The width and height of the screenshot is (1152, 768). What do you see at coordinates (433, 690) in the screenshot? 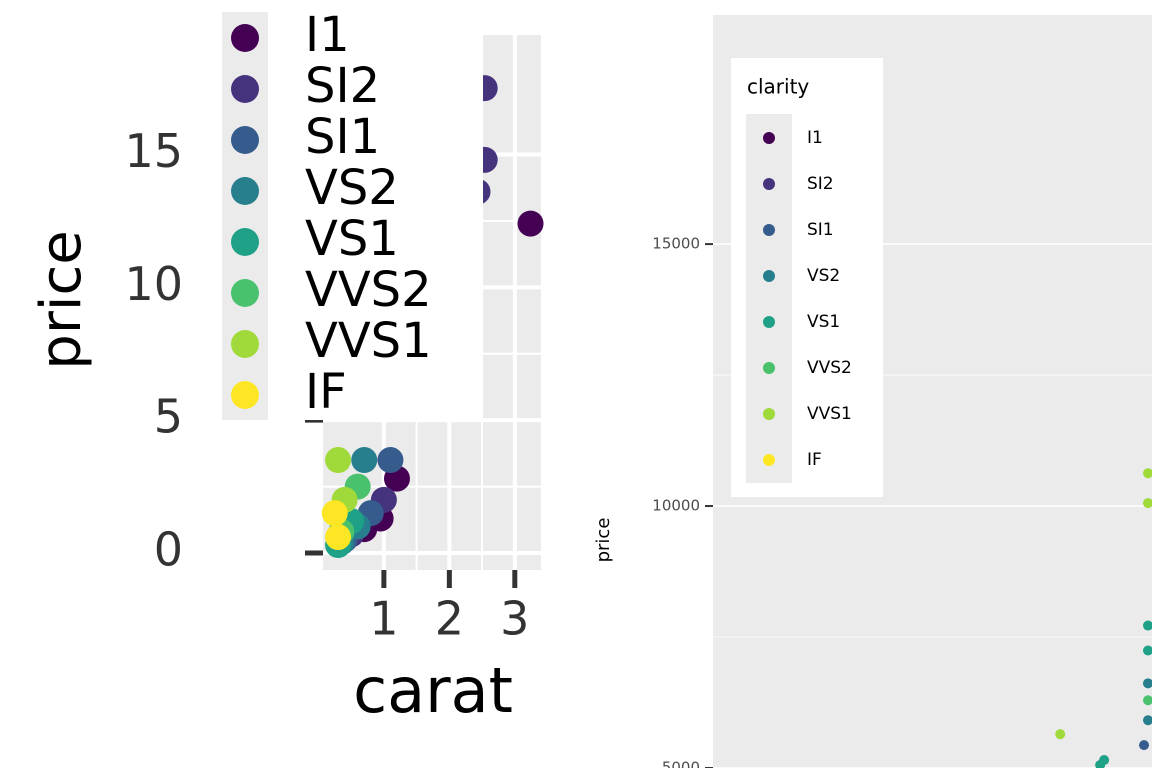
I see `x-axis-title: carat` at bounding box center [433, 690].